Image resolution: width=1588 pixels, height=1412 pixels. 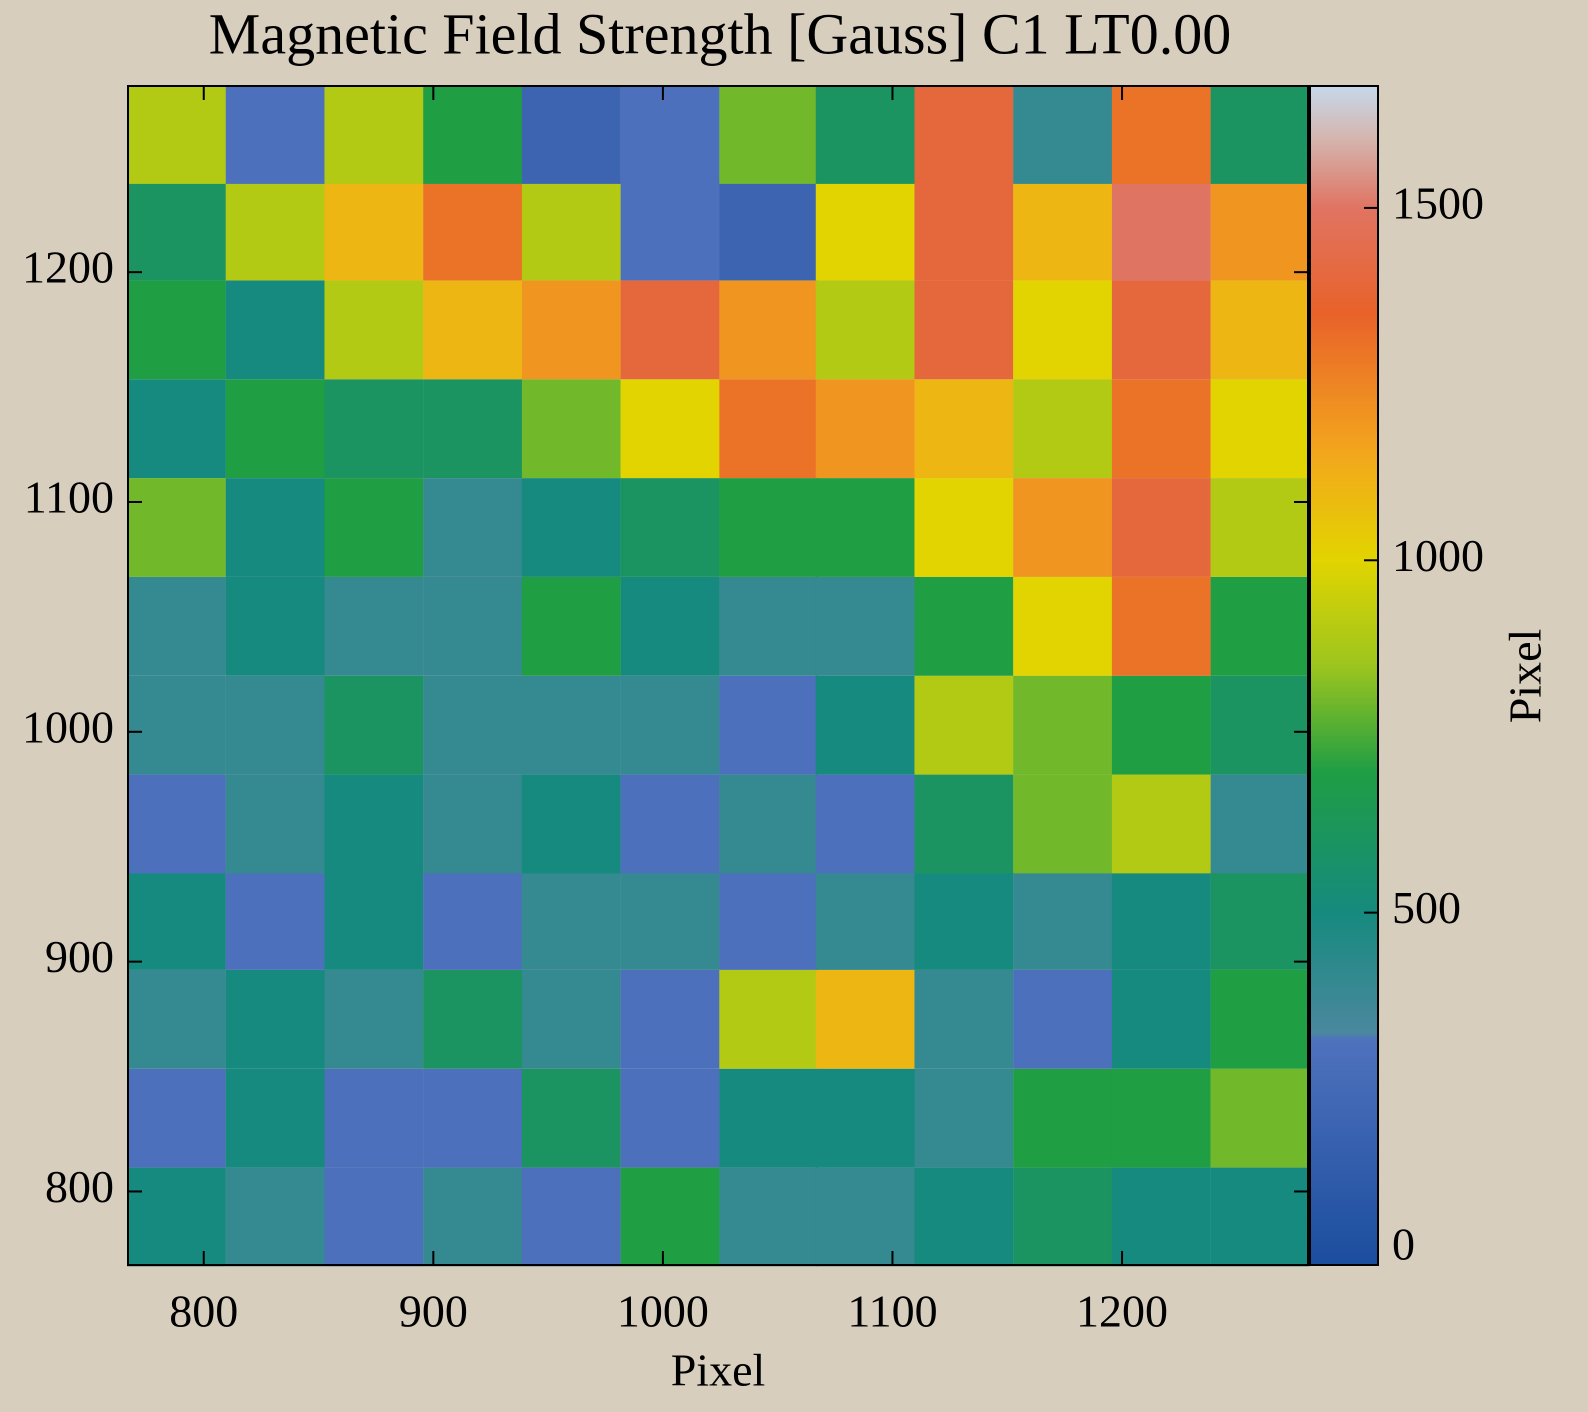 What do you see at coordinates (892, 1311) in the screenshot?
I see `x-tick-label: 1100` at bounding box center [892, 1311].